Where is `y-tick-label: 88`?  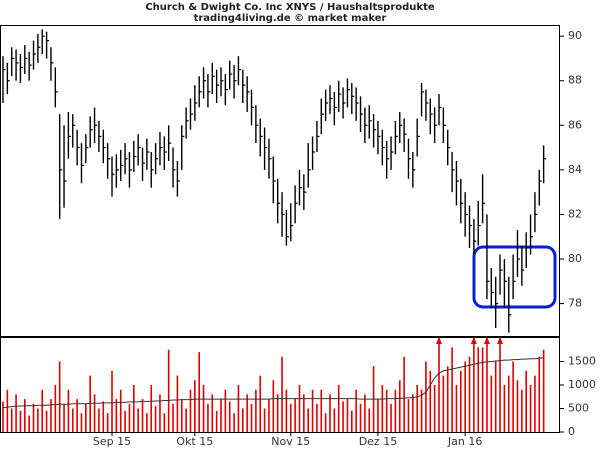 y-tick-label: 88 is located at coordinates (575, 80).